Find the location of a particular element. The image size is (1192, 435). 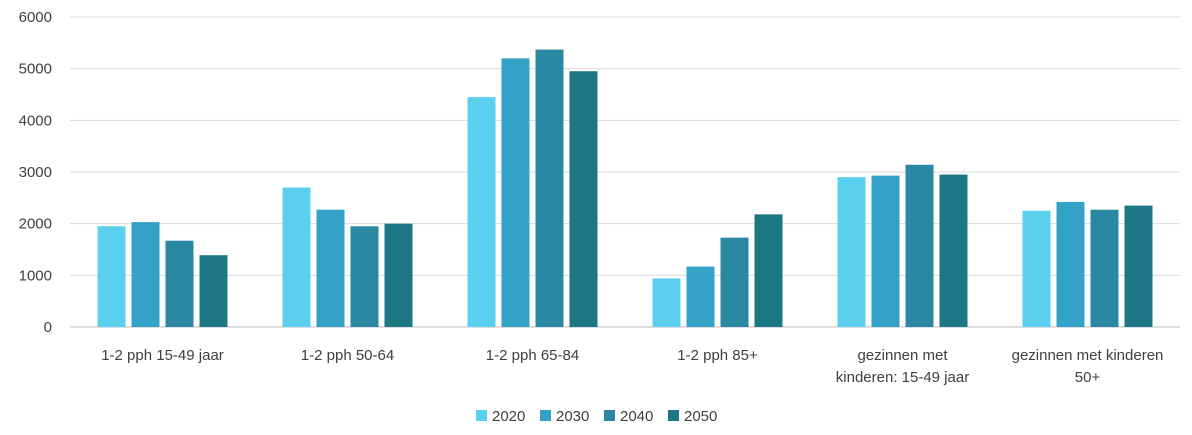

x-category-label: 50+ is located at coordinates (1088, 377).